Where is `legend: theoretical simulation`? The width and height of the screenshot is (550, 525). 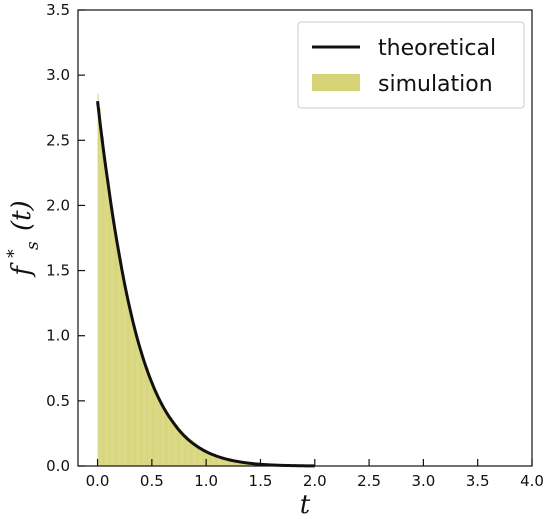 legend: theoretical simulation is located at coordinates (411, 65).